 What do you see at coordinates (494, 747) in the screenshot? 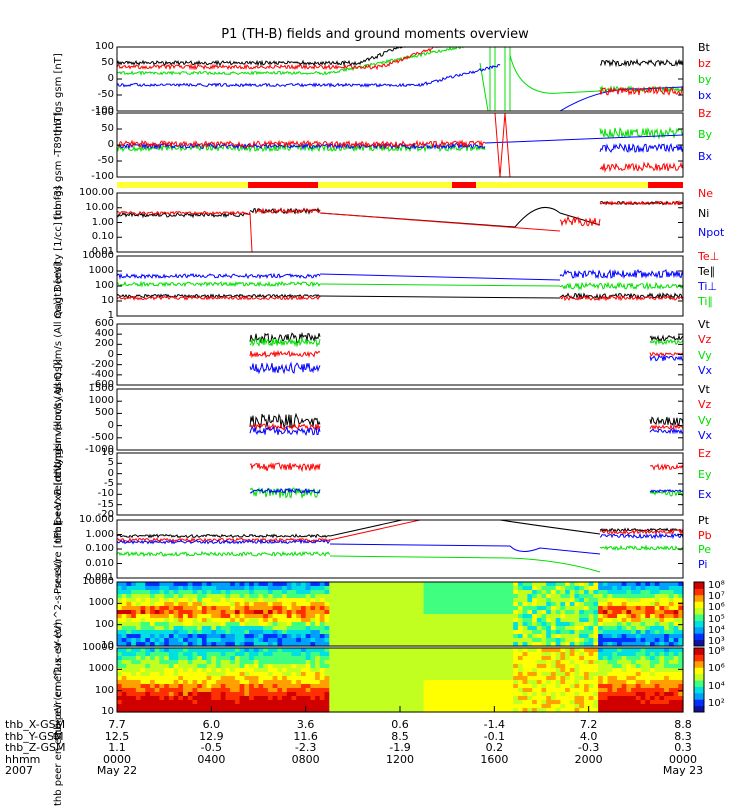
I see `x-tick-label: 0.2` at bounding box center [494, 747].